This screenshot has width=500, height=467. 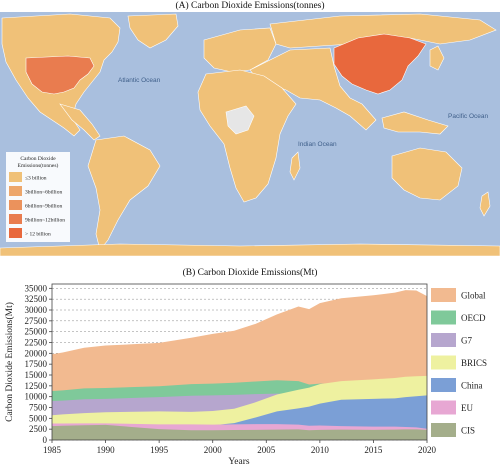 I want to click on y-tick-label: 30000, so click(x=36, y=310).